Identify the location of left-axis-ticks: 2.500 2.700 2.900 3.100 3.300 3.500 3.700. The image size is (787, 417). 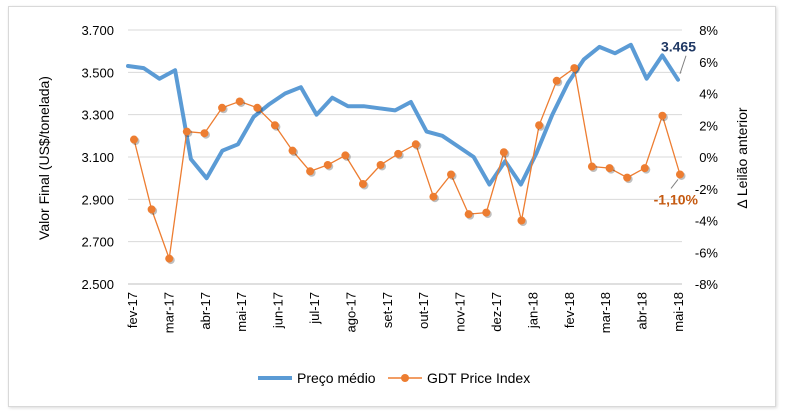
(97, 157).